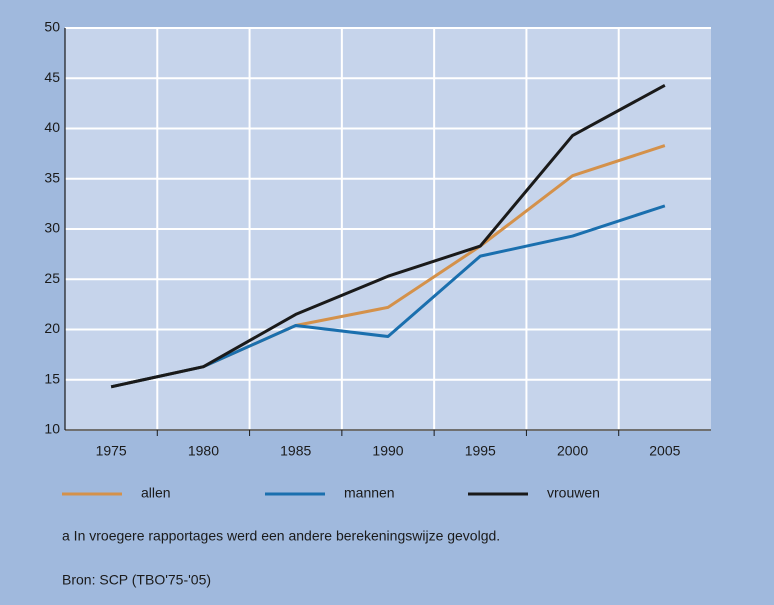  What do you see at coordinates (664, 451) in the screenshot?
I see `x-tick-label: 2005` at bounding box center [664, 451].